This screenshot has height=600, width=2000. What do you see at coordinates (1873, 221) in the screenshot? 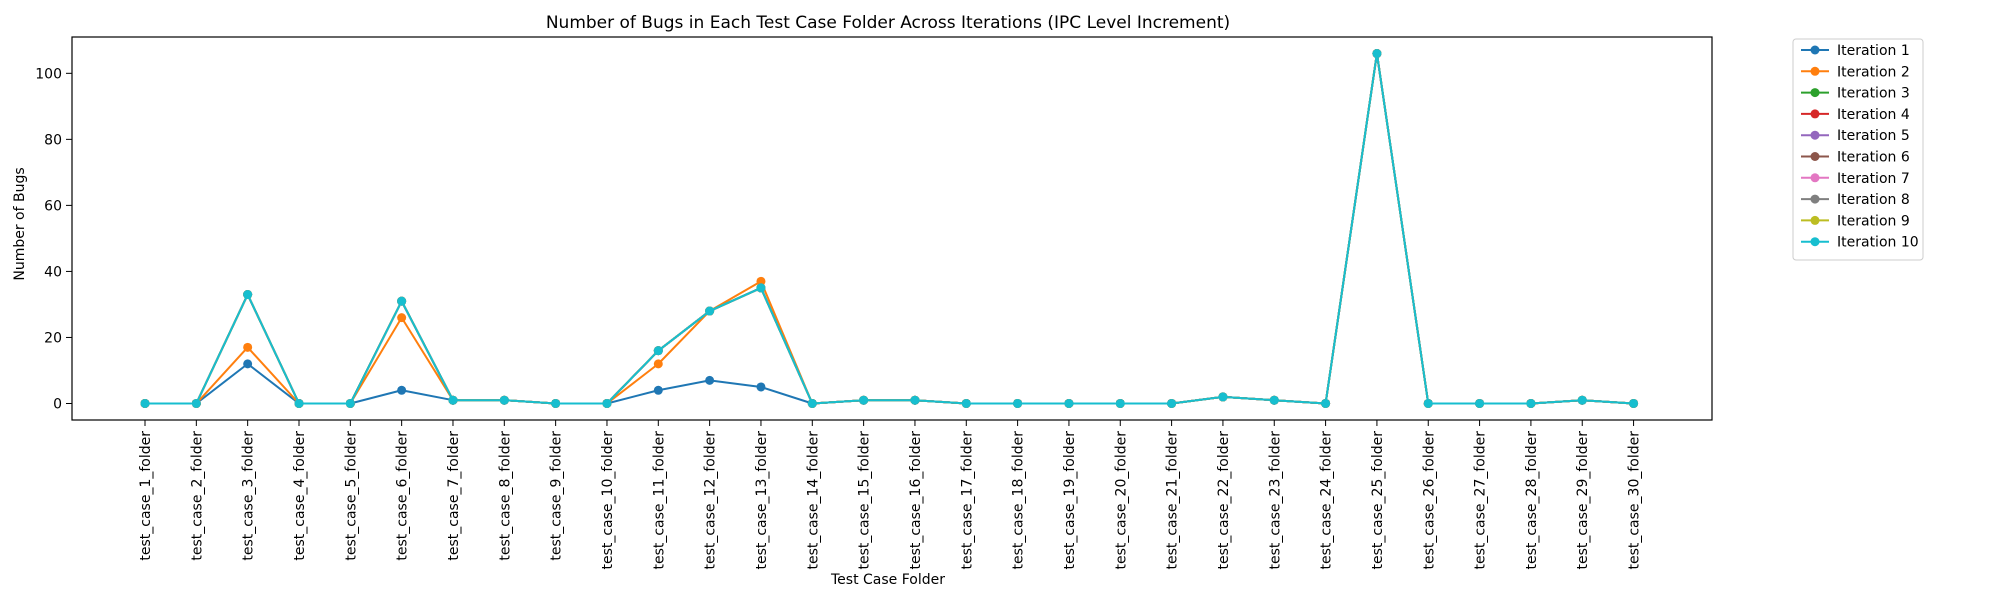
I see `legend-label: Iteration 9` at bounding box center [1873, 221].